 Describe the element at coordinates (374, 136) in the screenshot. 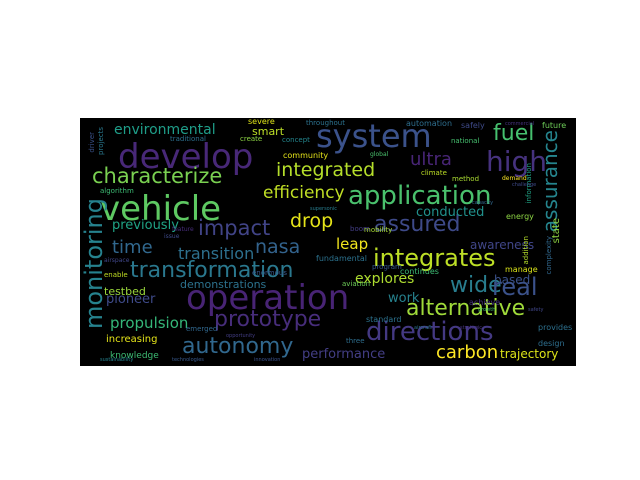

I see `word-cloud-word: system` at that location.